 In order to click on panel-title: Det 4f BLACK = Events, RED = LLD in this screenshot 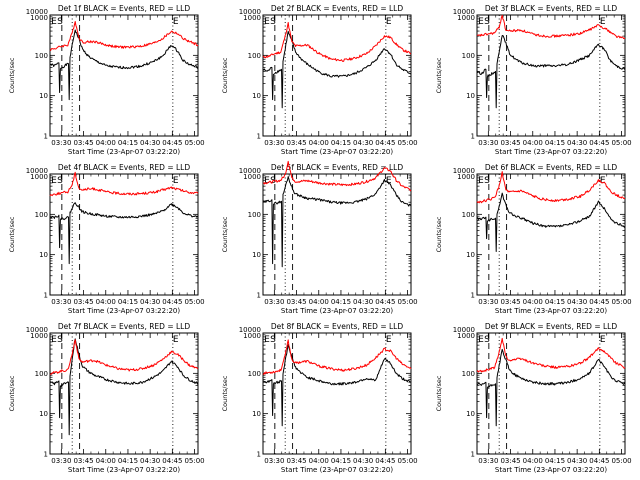, I will do `click(124, 167)`.